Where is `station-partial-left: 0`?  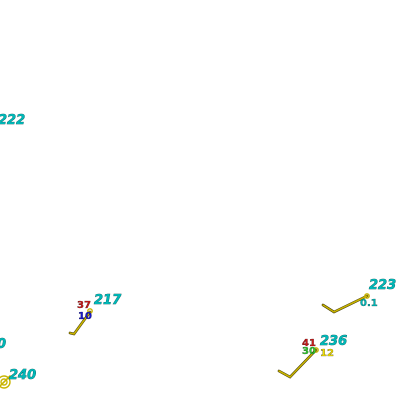
station-partial-left: 0 is located at coordinates (3, 345).